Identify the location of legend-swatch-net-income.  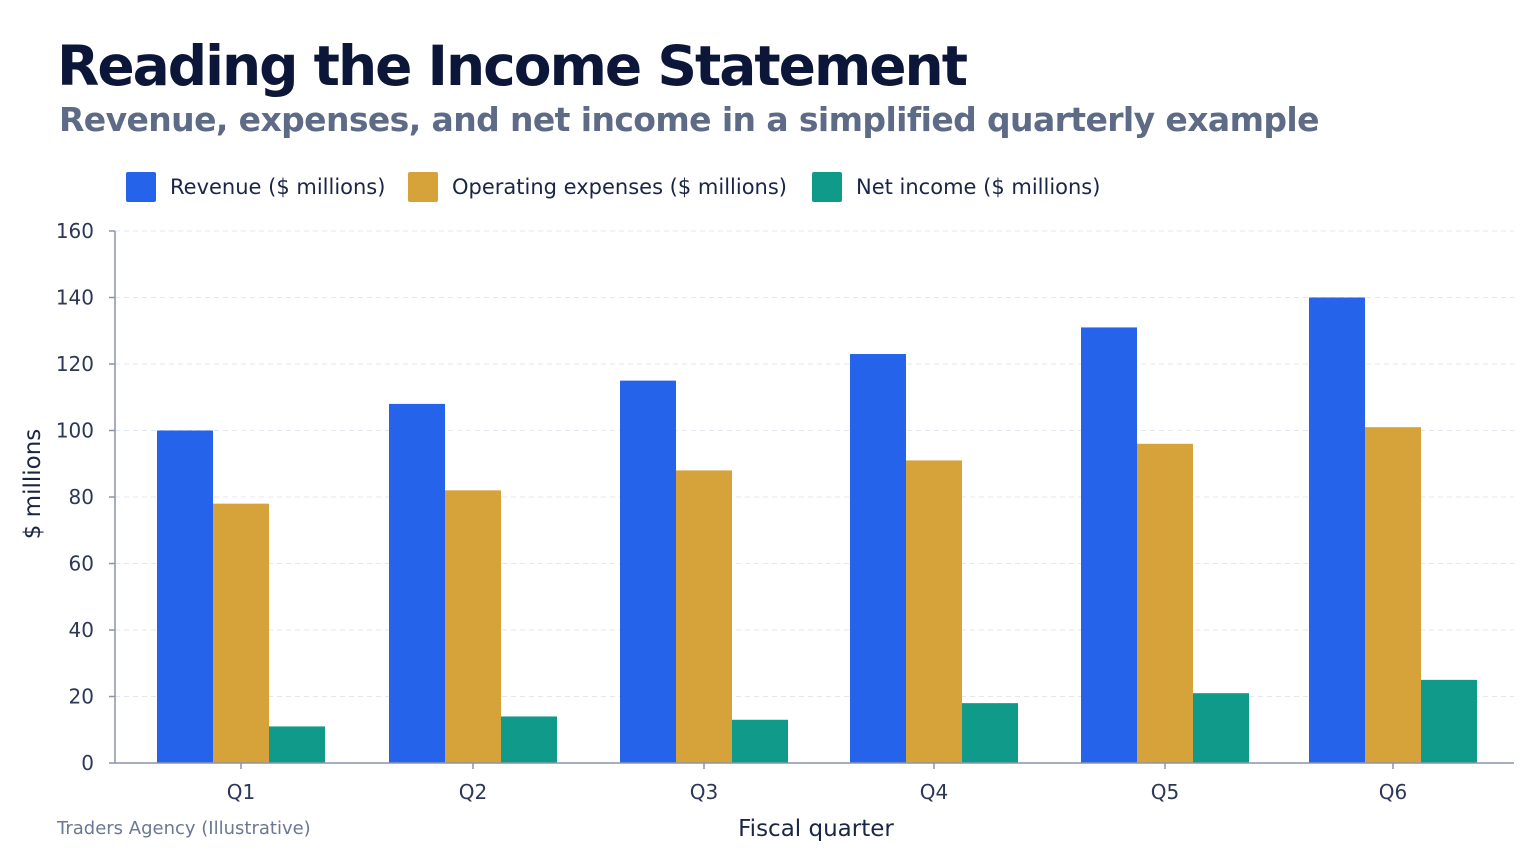
(827, 187).